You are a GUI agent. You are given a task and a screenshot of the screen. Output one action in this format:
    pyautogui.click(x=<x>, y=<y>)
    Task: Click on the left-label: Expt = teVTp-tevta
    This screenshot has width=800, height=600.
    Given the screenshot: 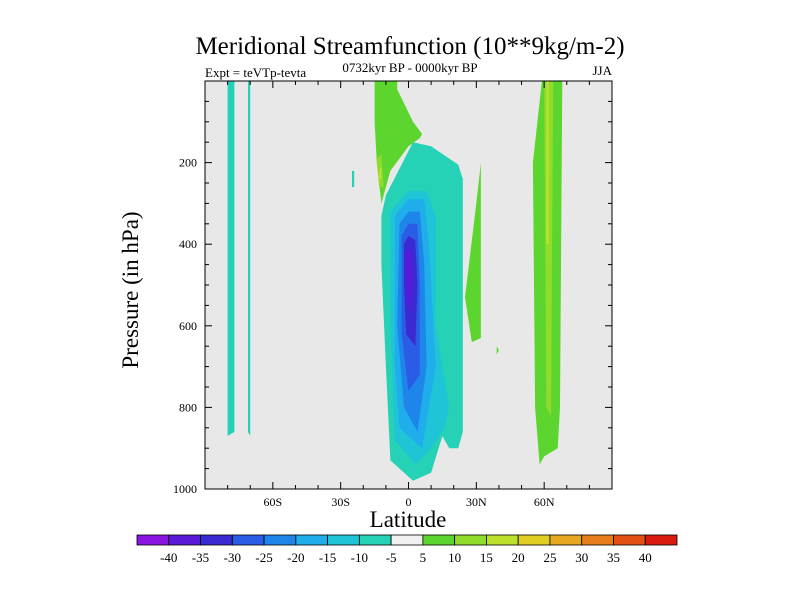 What is the action you would take?
    pyautogui.click(x=255, y=72)
    